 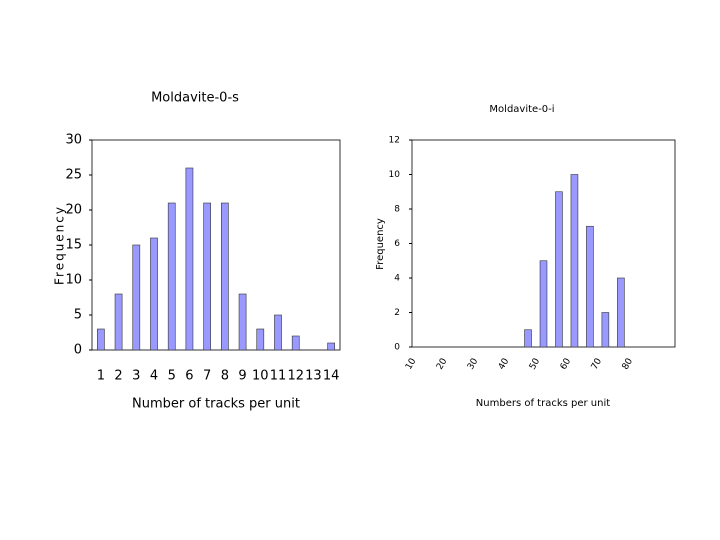 I want to click on y-tick-label: 30, so click(x=73, y=140).